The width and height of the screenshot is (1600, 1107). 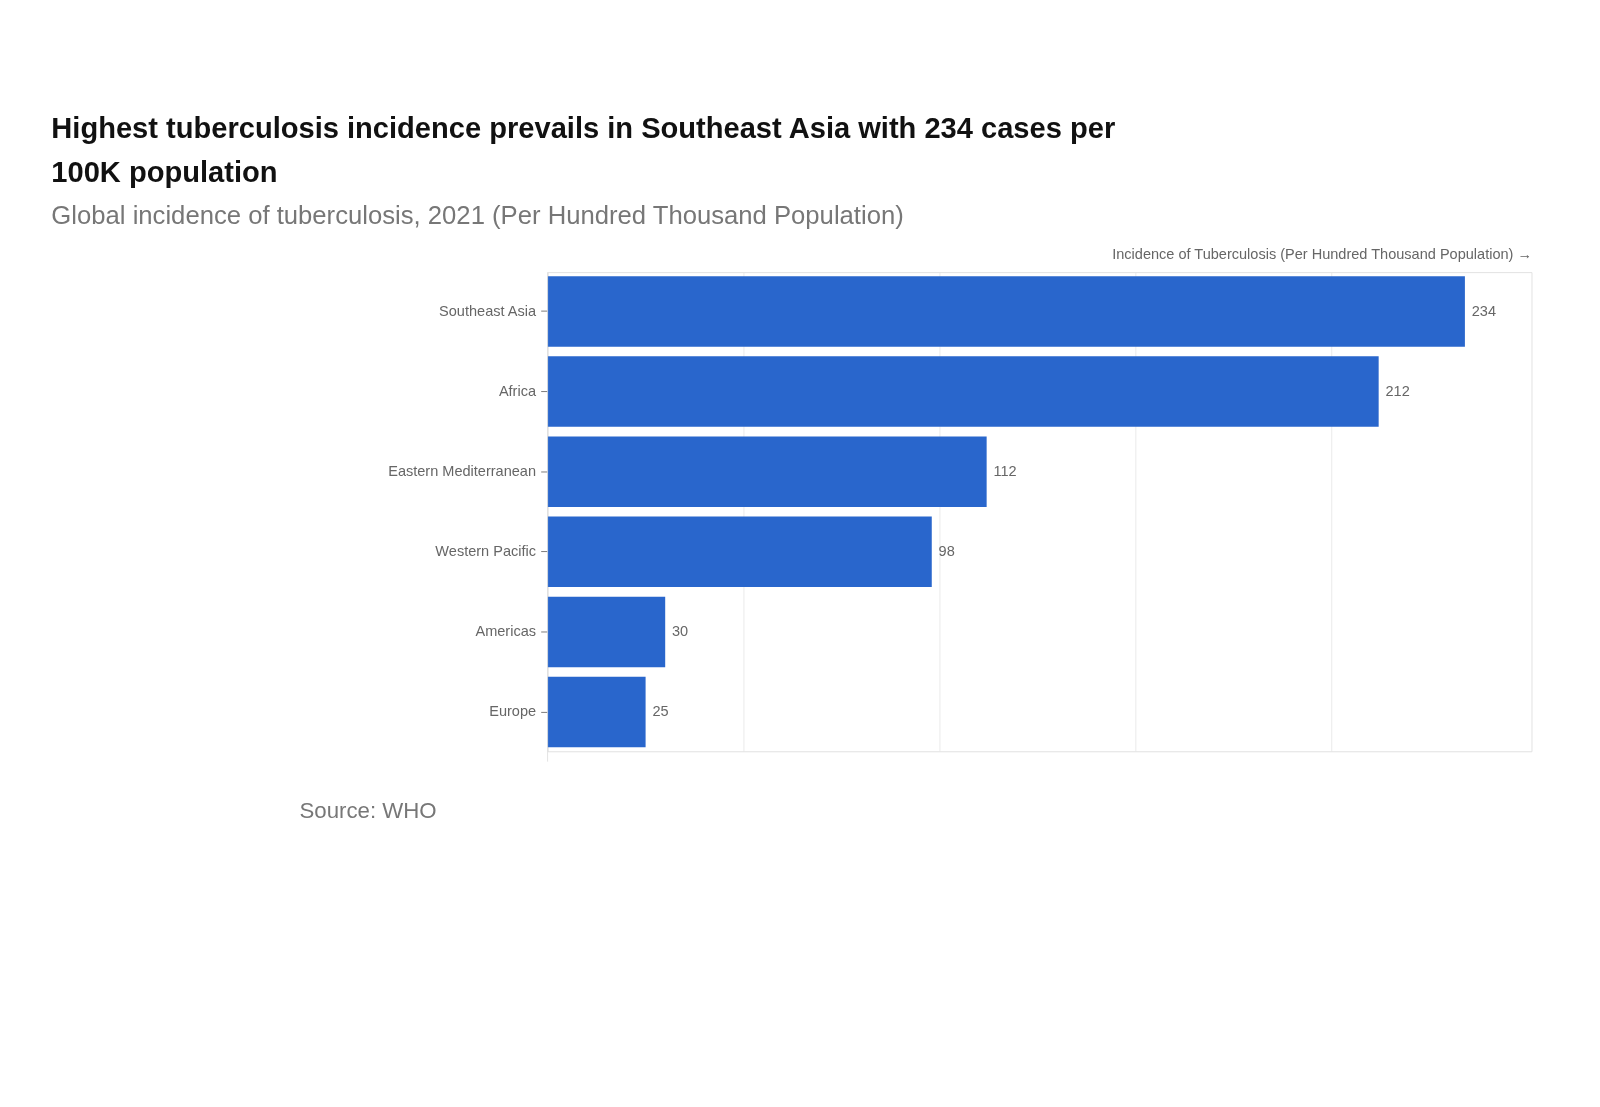 I want to click on x-axis-title: Incidence of Tuberculosis (Per Hundred Thousand Population) →, so click(x=1322, y=253).